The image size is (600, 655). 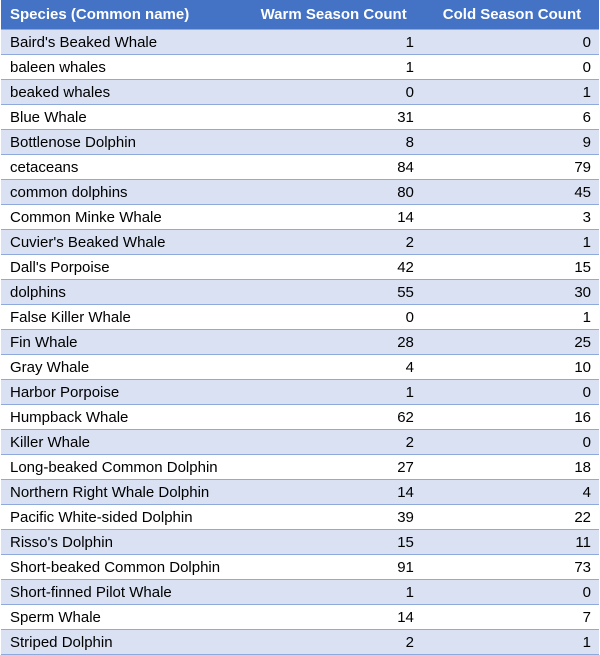 I want to click on species-name-cell: Harbor Porpoise, so click(x=122, y=392).